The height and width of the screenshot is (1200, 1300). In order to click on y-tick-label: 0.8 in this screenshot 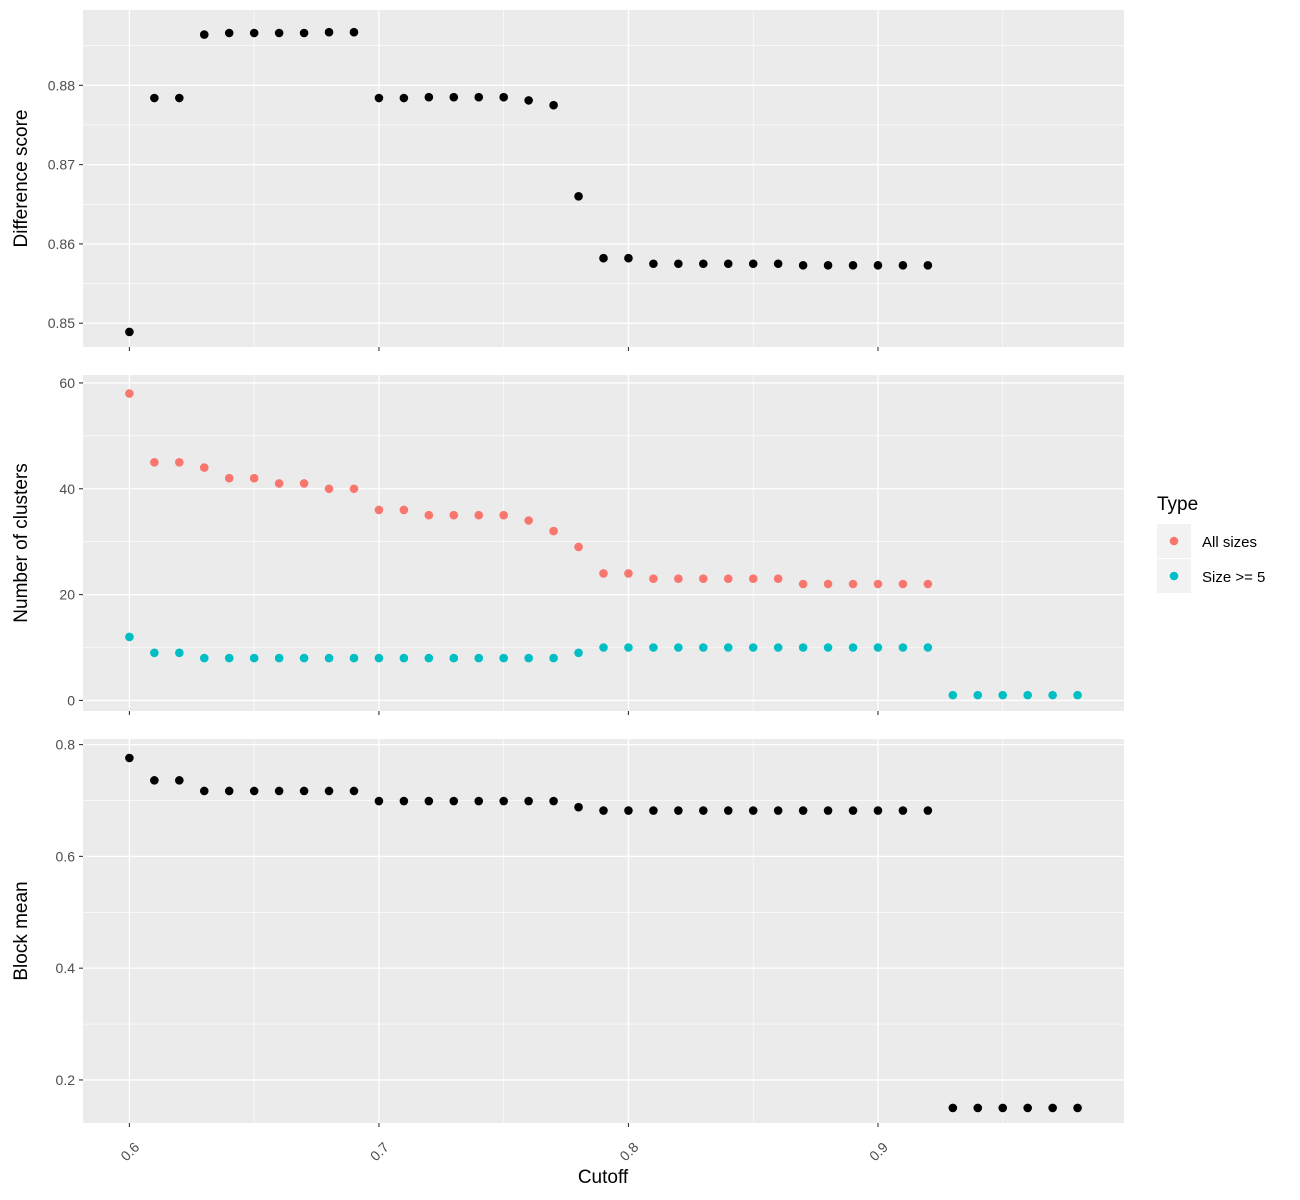, I will do `click(66, 745)`.